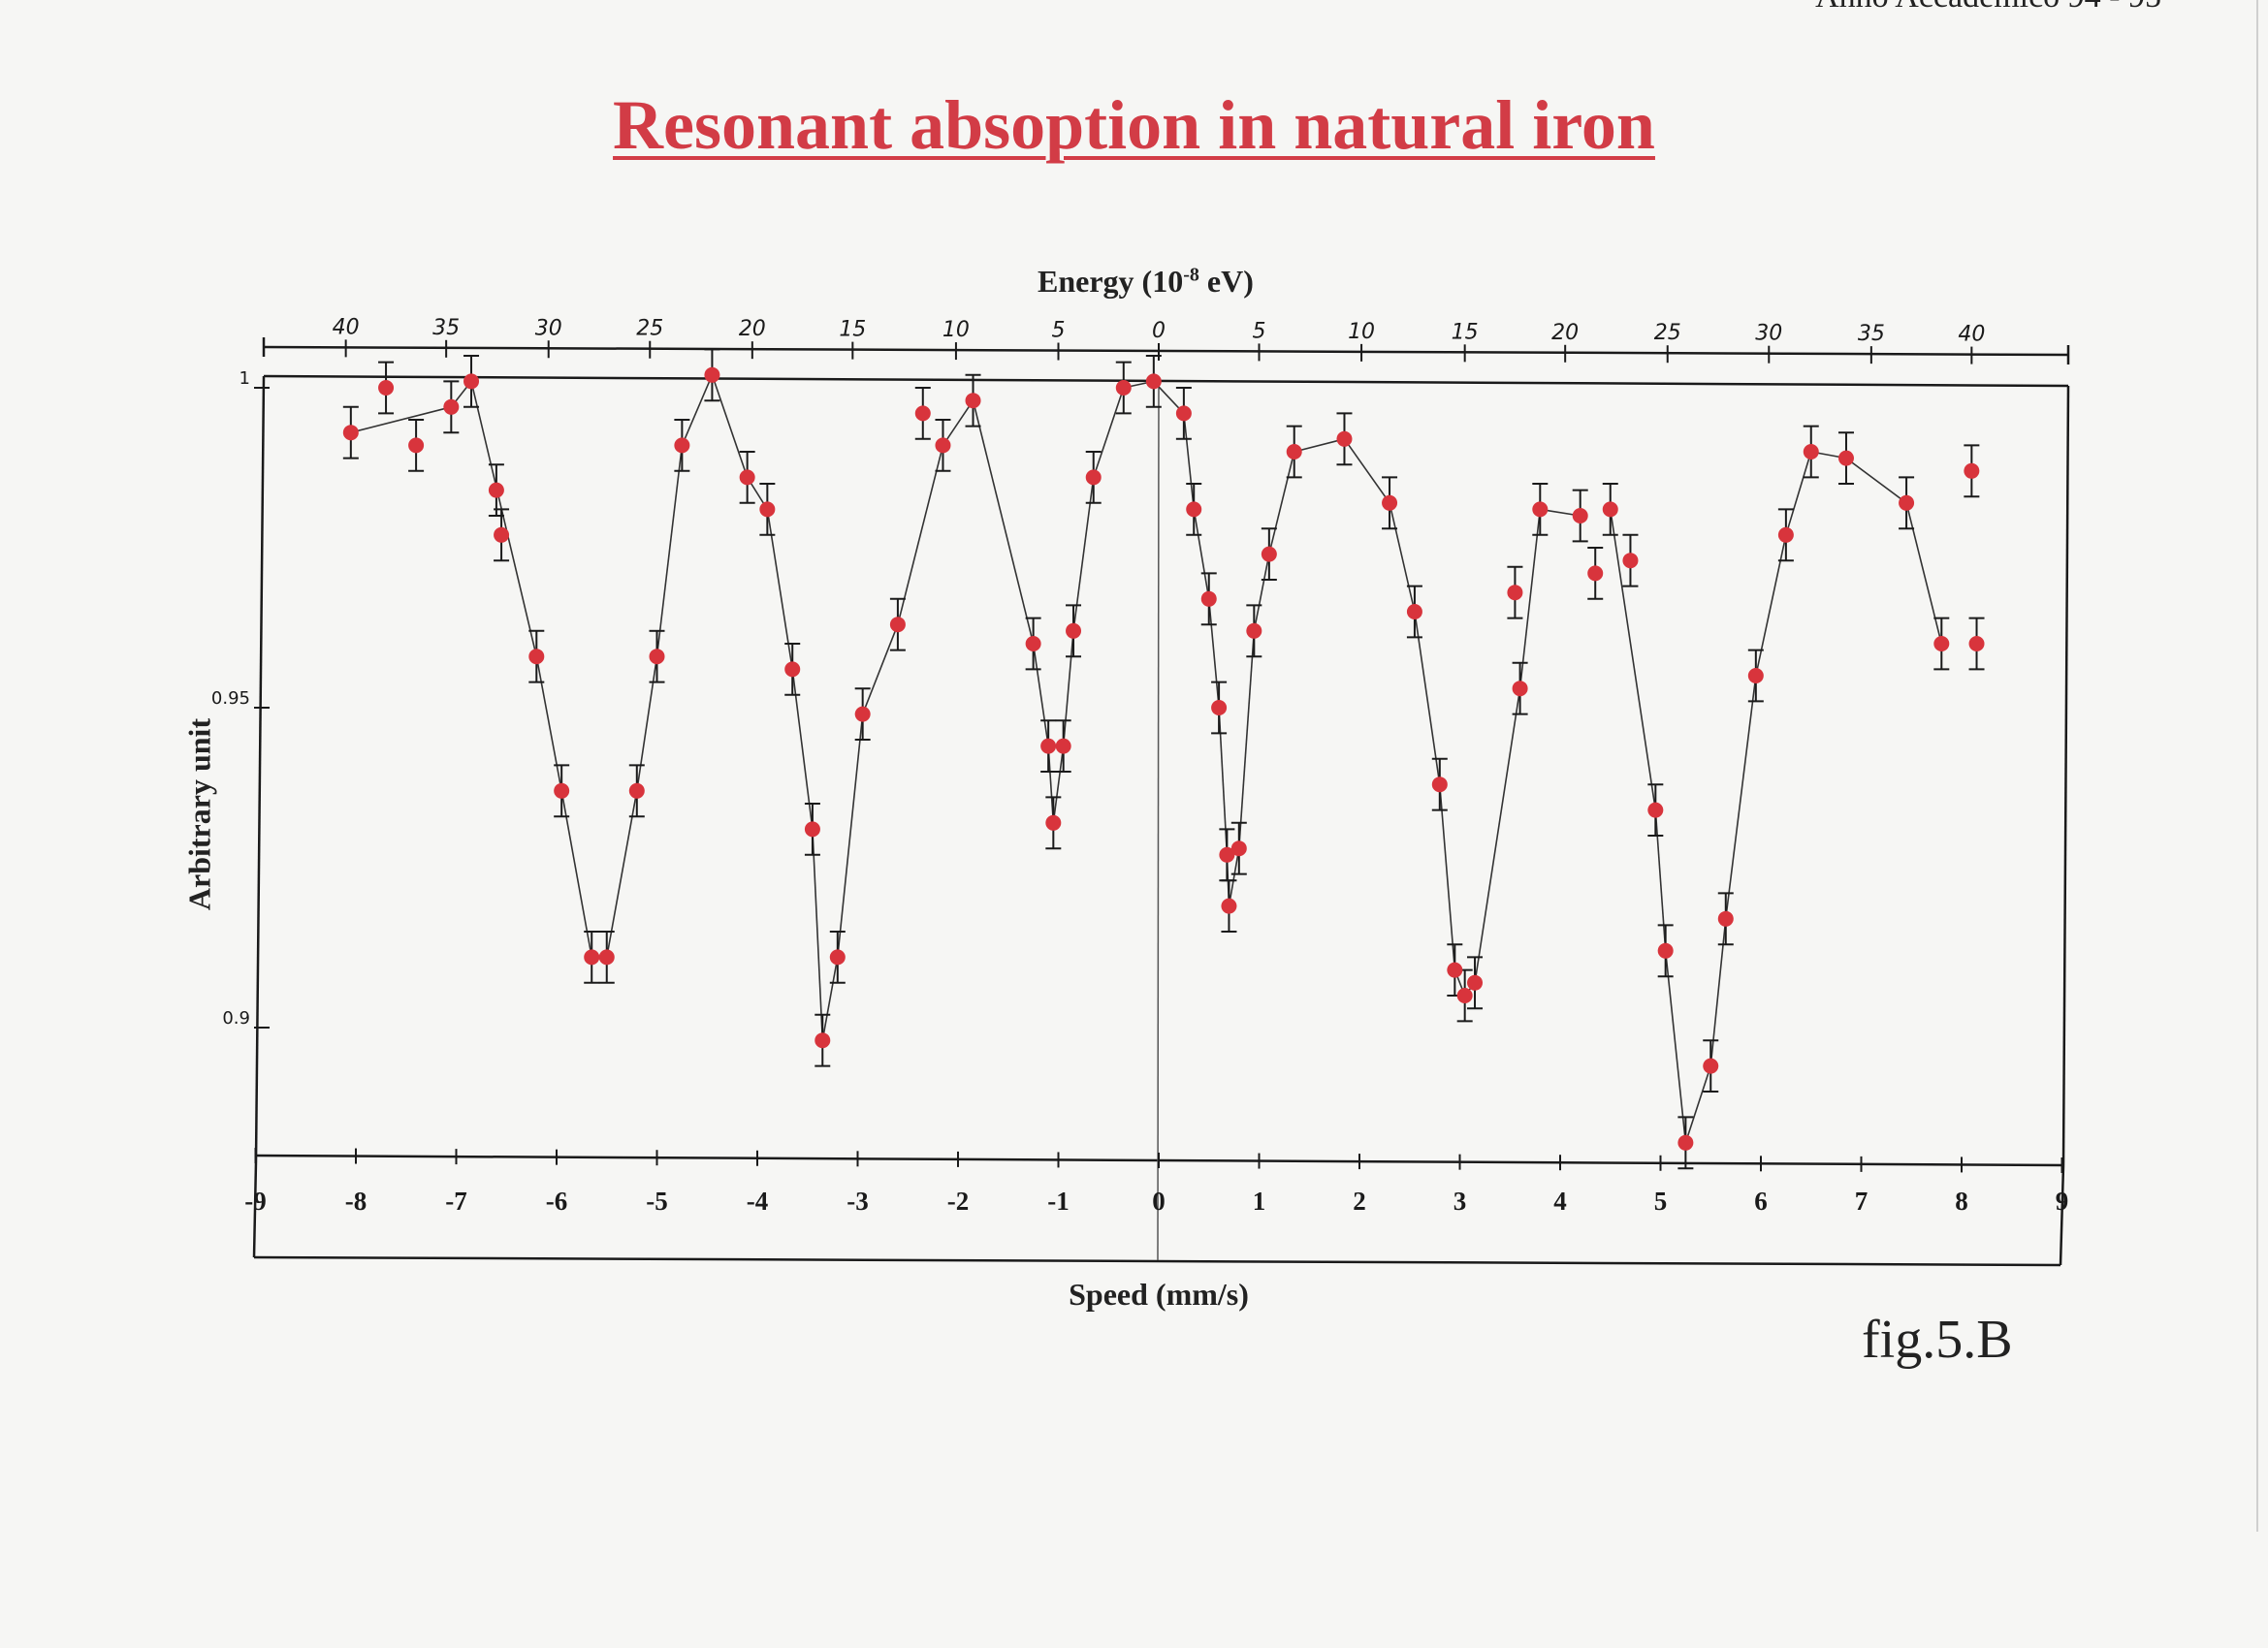  I want to click on energy-tick-label: 15, so click(1465, 332).